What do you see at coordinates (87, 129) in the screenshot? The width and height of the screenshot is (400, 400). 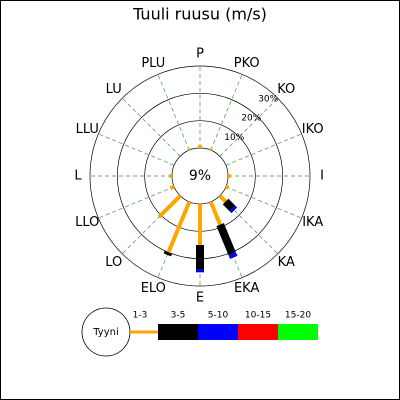 I see `direction-label: LLU` at bounding box center [87, 129].